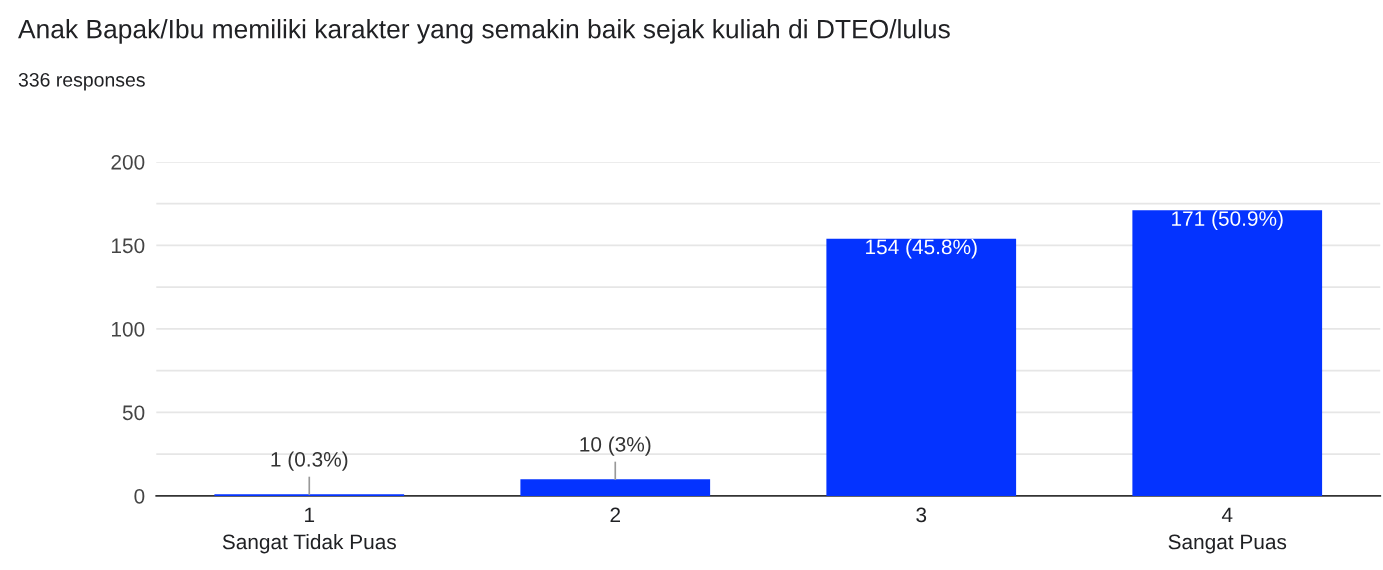 The image size is (1383, 570). I want to click on y-tick-label: 50, so click(133, 413).